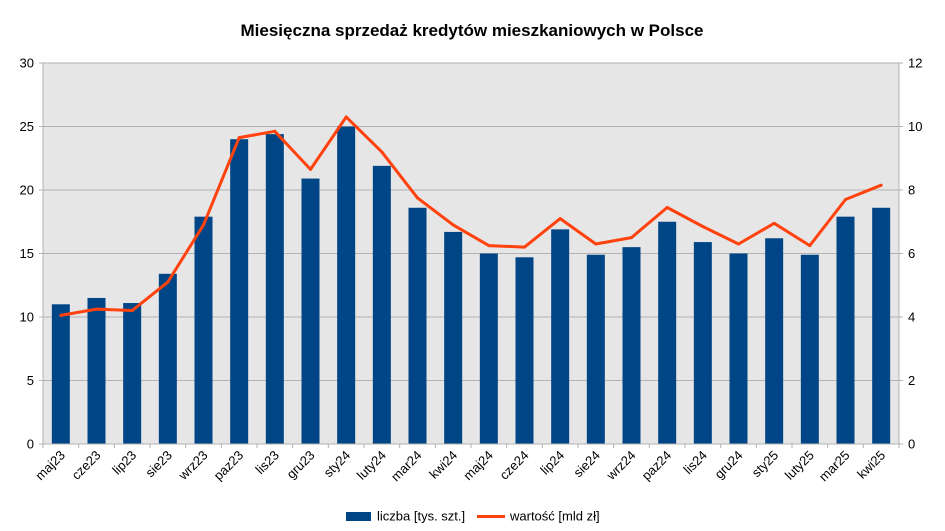 The height and width of the screenshot is (531, 945). Describe the element at coordinates (274, 289) in the screenshot. I see `bar-lis23` at that location.